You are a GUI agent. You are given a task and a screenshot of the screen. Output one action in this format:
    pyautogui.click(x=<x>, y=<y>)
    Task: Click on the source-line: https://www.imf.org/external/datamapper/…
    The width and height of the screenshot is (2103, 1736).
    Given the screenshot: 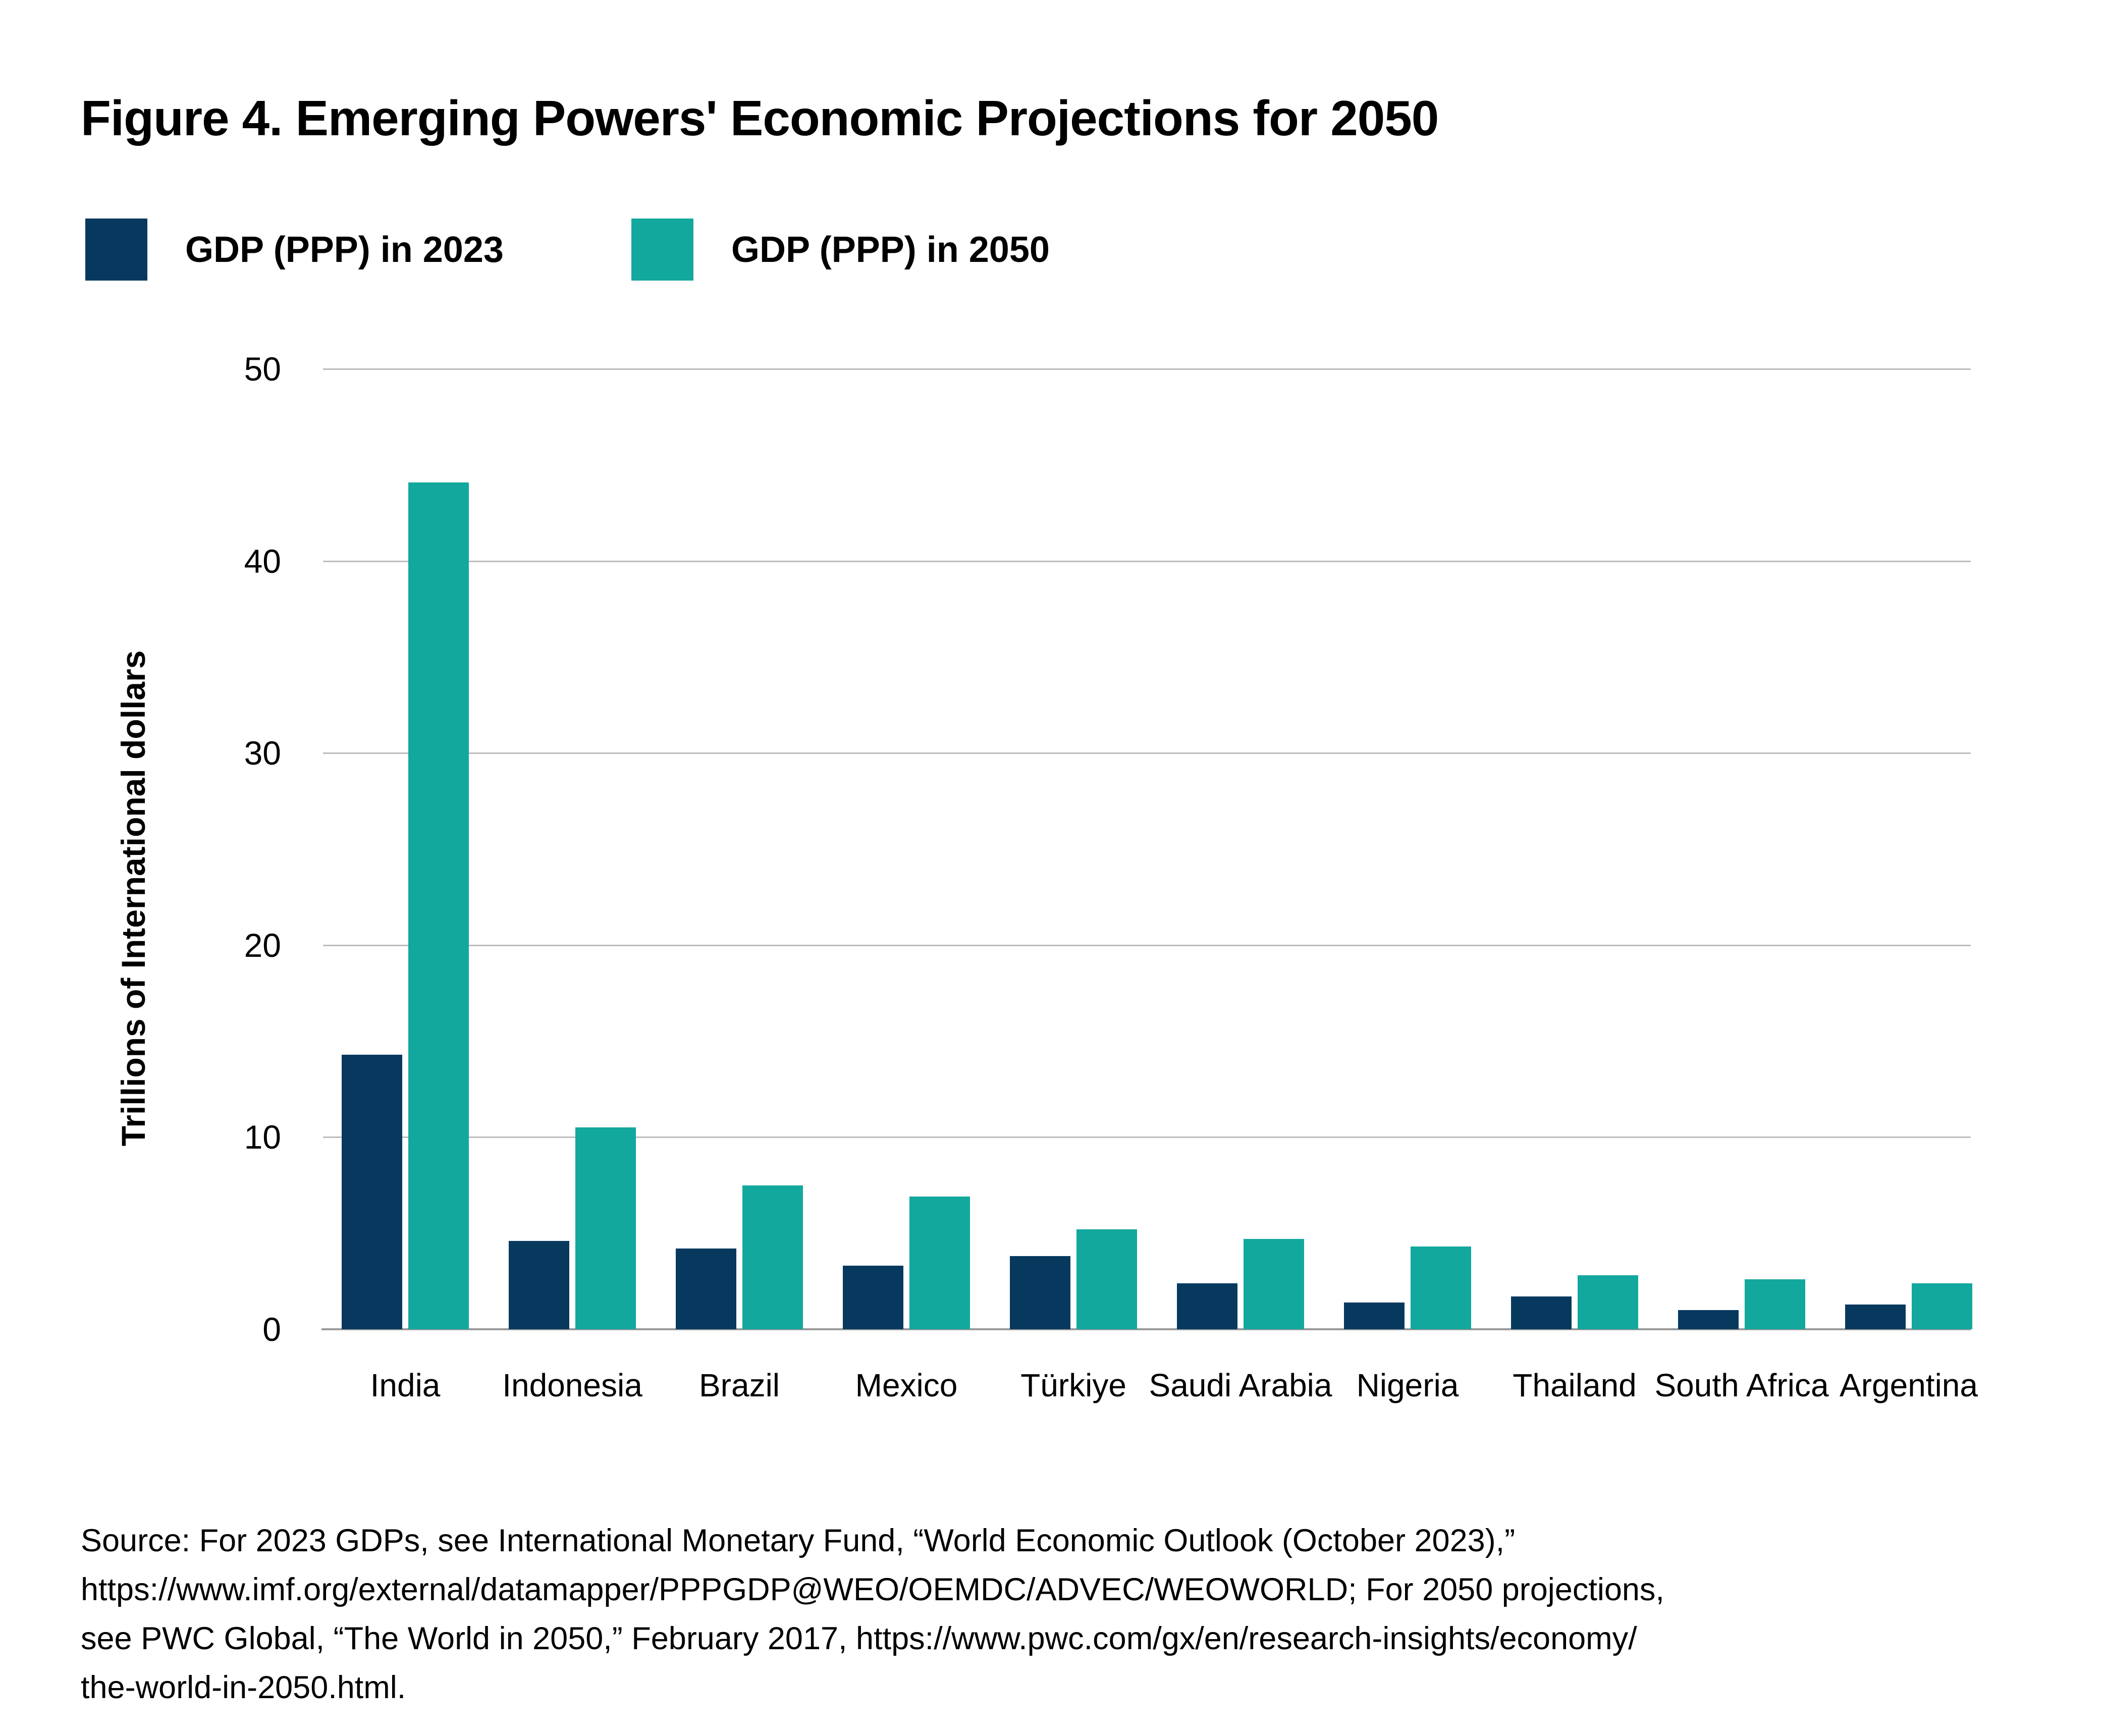 What is the action you would take?
    pyautogui.click(x=872, y=1589)
    